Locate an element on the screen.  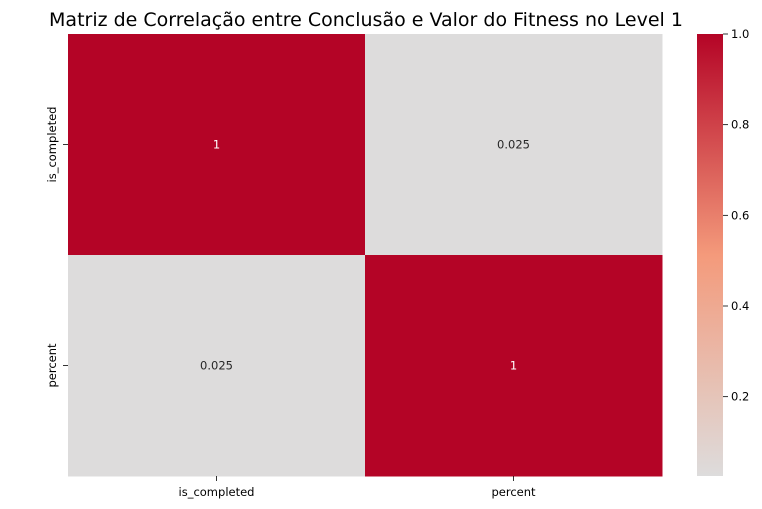
colorbar is located at coordinates (710, 255).